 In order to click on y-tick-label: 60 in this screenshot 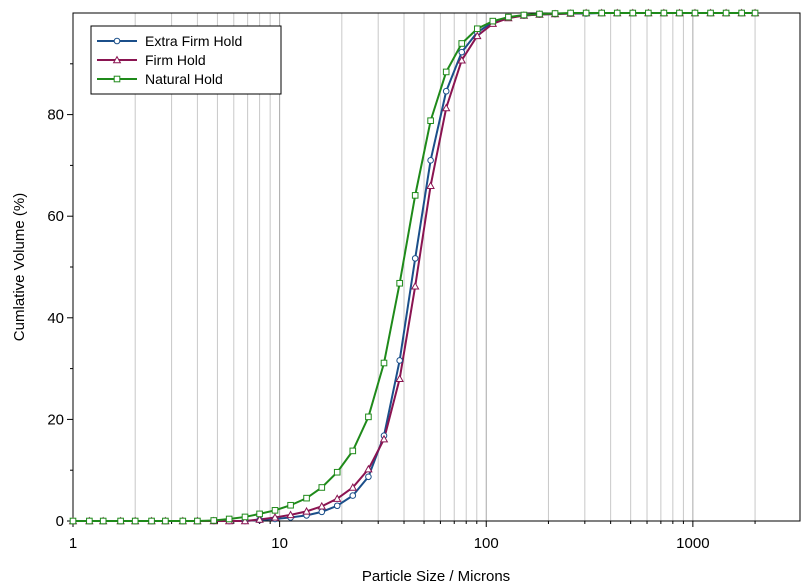, I will do `click(55, 216)`.